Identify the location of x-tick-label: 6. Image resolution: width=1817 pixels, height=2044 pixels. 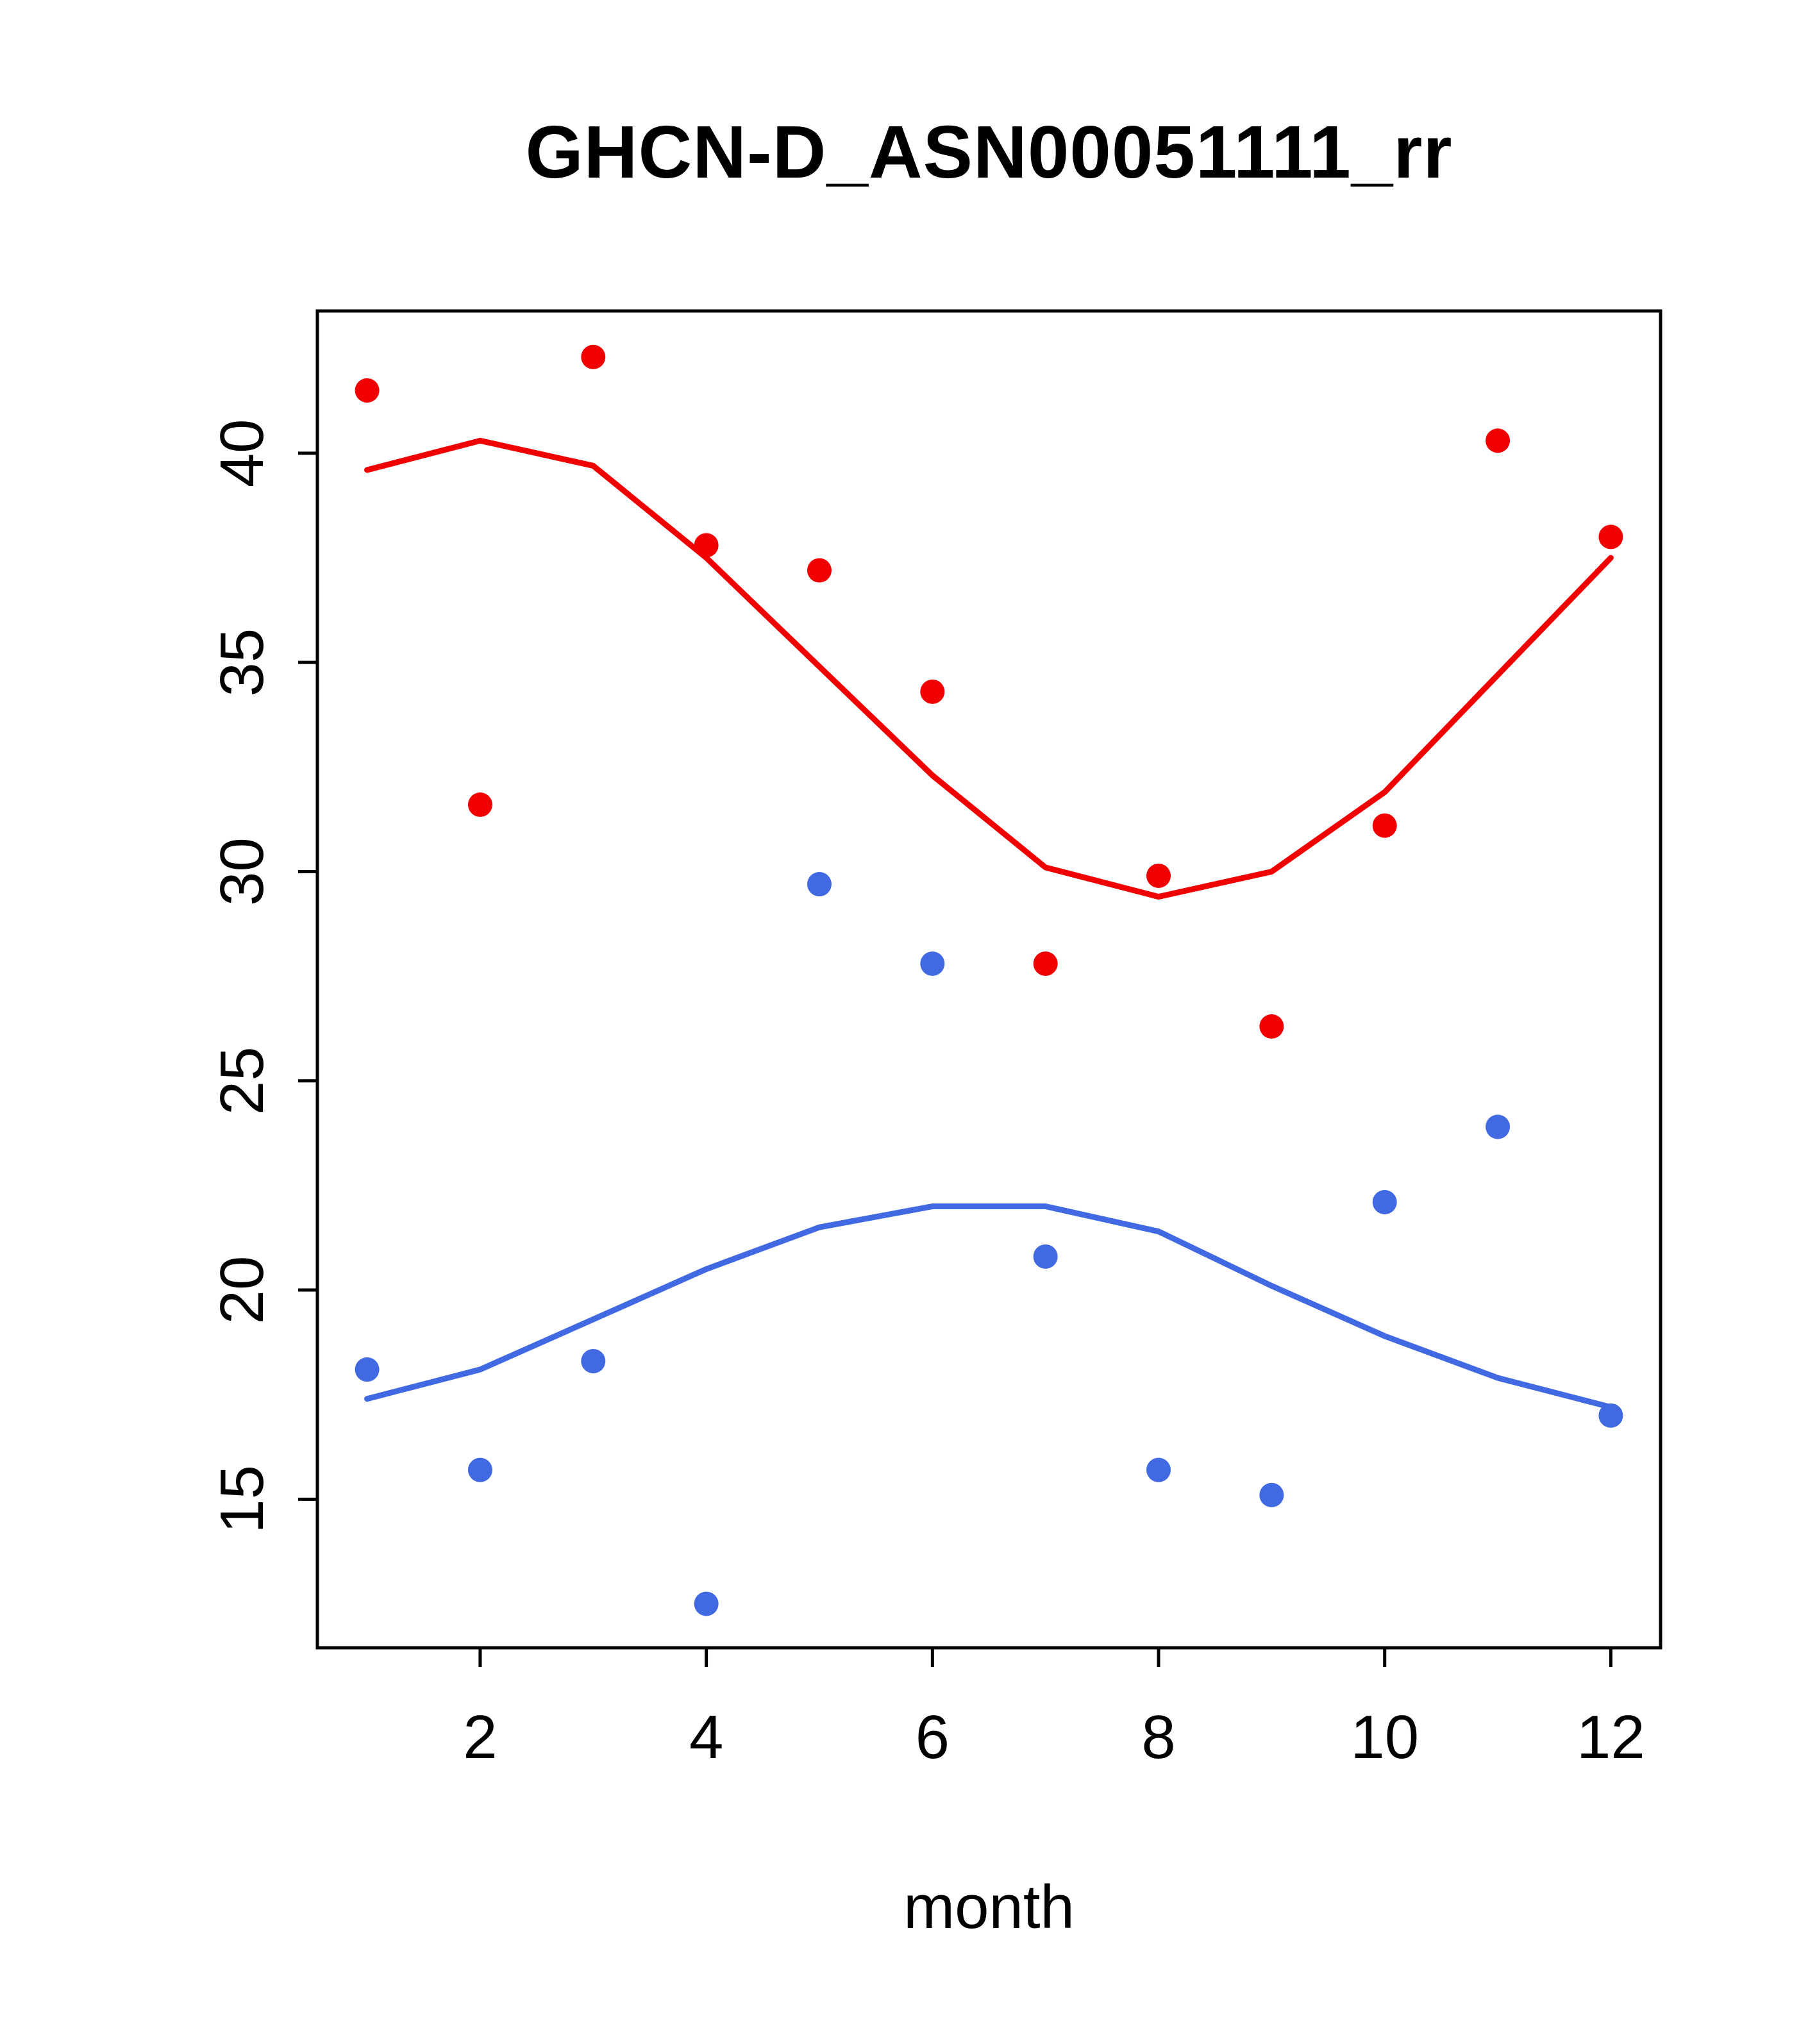
(933, 1738).